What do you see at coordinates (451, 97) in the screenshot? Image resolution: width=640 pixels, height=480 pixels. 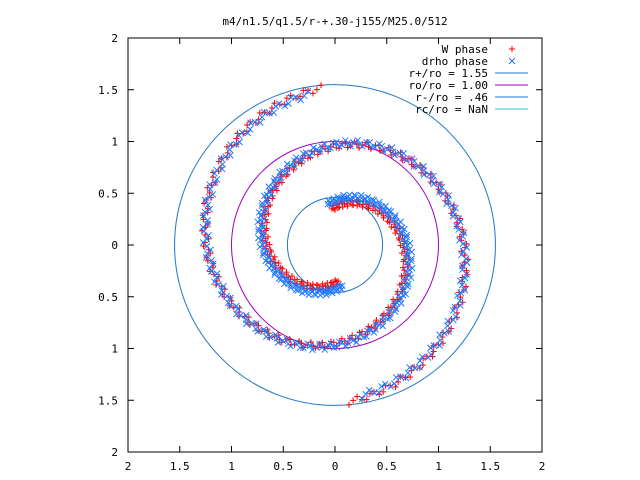 I see `legend-entry-label: r-/ro = .46` at bounding box center [451, 97].